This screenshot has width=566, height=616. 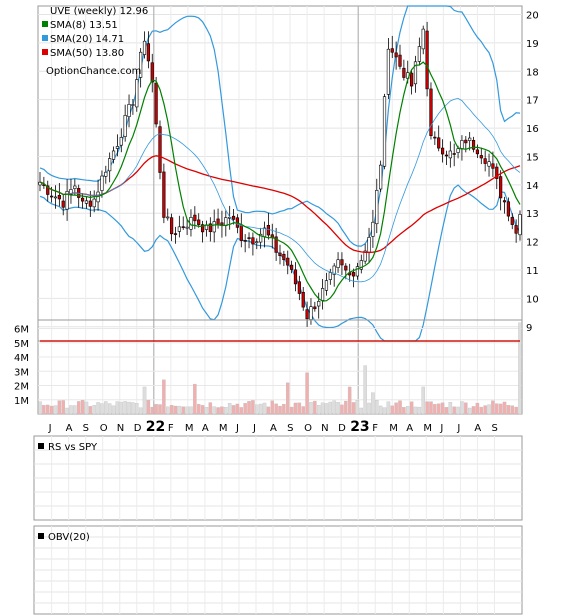 I want to click on chart-title: UVE (weekly) 12.96, so click(x=99, y=11).